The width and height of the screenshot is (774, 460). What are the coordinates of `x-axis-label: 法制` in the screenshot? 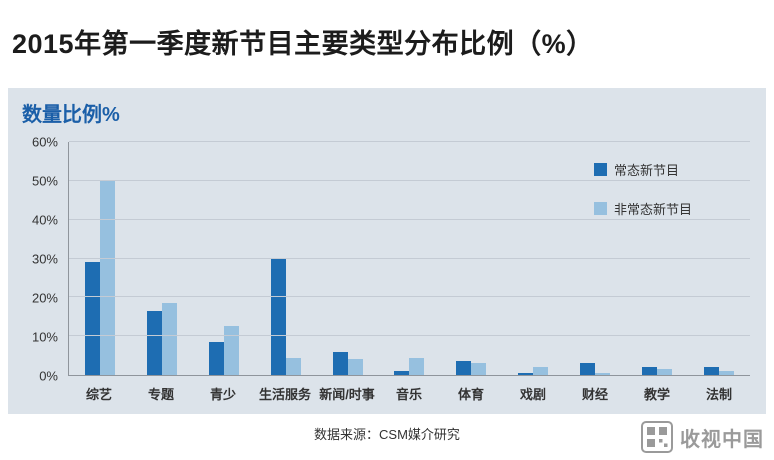 It's located at (718, 394).